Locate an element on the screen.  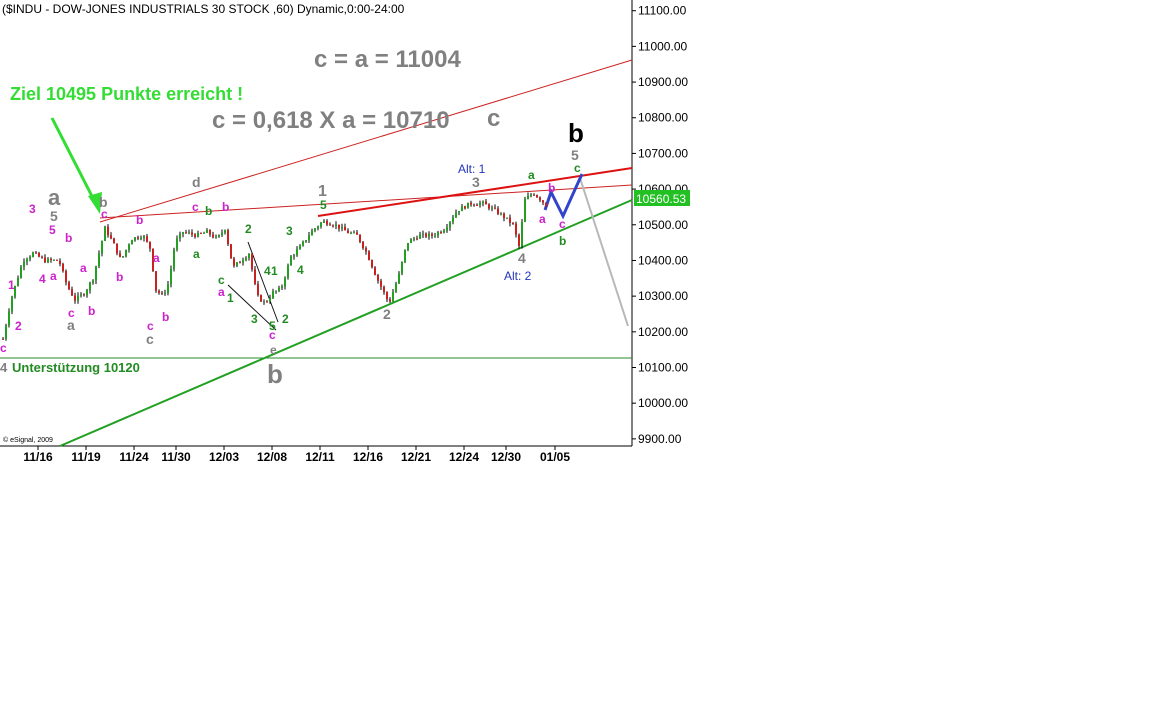
x-tick-label: 11/19 is located at coordinates (86, 457).